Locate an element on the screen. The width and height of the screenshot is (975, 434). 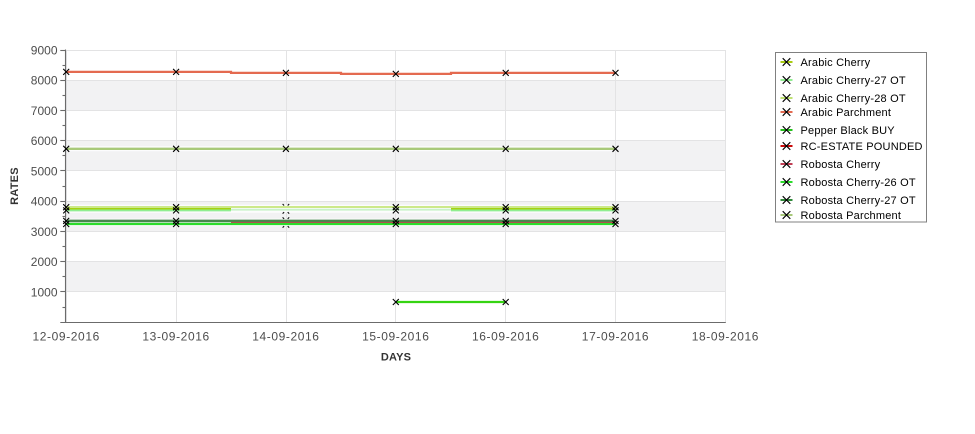
svg-text: 13-09-2016 is located at coordinates (175, 337).